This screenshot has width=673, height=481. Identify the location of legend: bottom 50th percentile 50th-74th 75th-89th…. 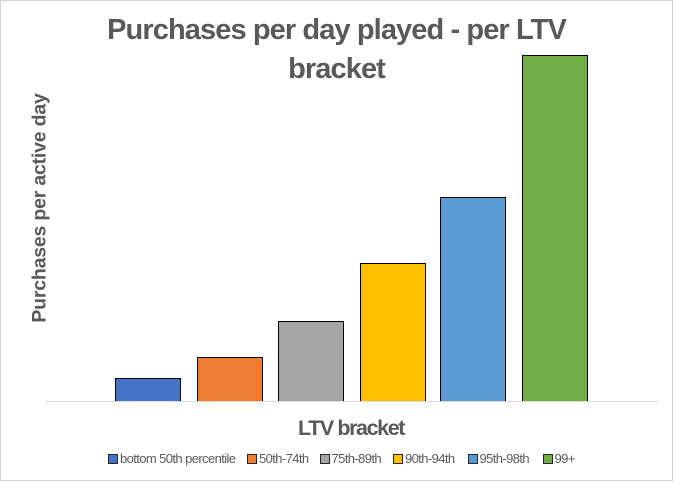
(336, 458).